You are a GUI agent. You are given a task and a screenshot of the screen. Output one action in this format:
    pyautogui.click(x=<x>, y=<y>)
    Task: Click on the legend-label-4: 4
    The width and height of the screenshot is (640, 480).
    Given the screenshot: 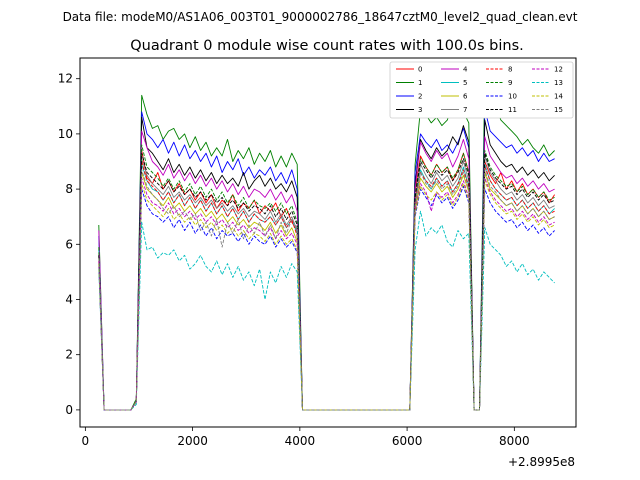 What is the action you would take?
    pyautogui.click(x=465, y=70)
    